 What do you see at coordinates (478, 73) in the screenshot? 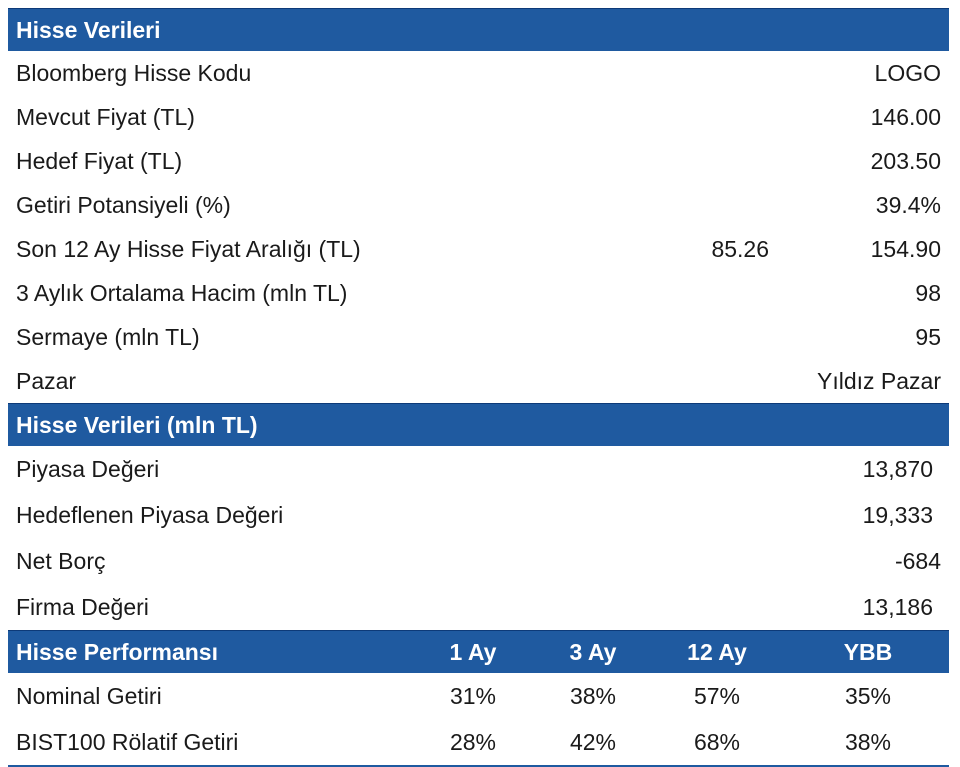
I see `table-row: Bloomberg Hisse Kodu LOGO` at bounding box center [478, 73].